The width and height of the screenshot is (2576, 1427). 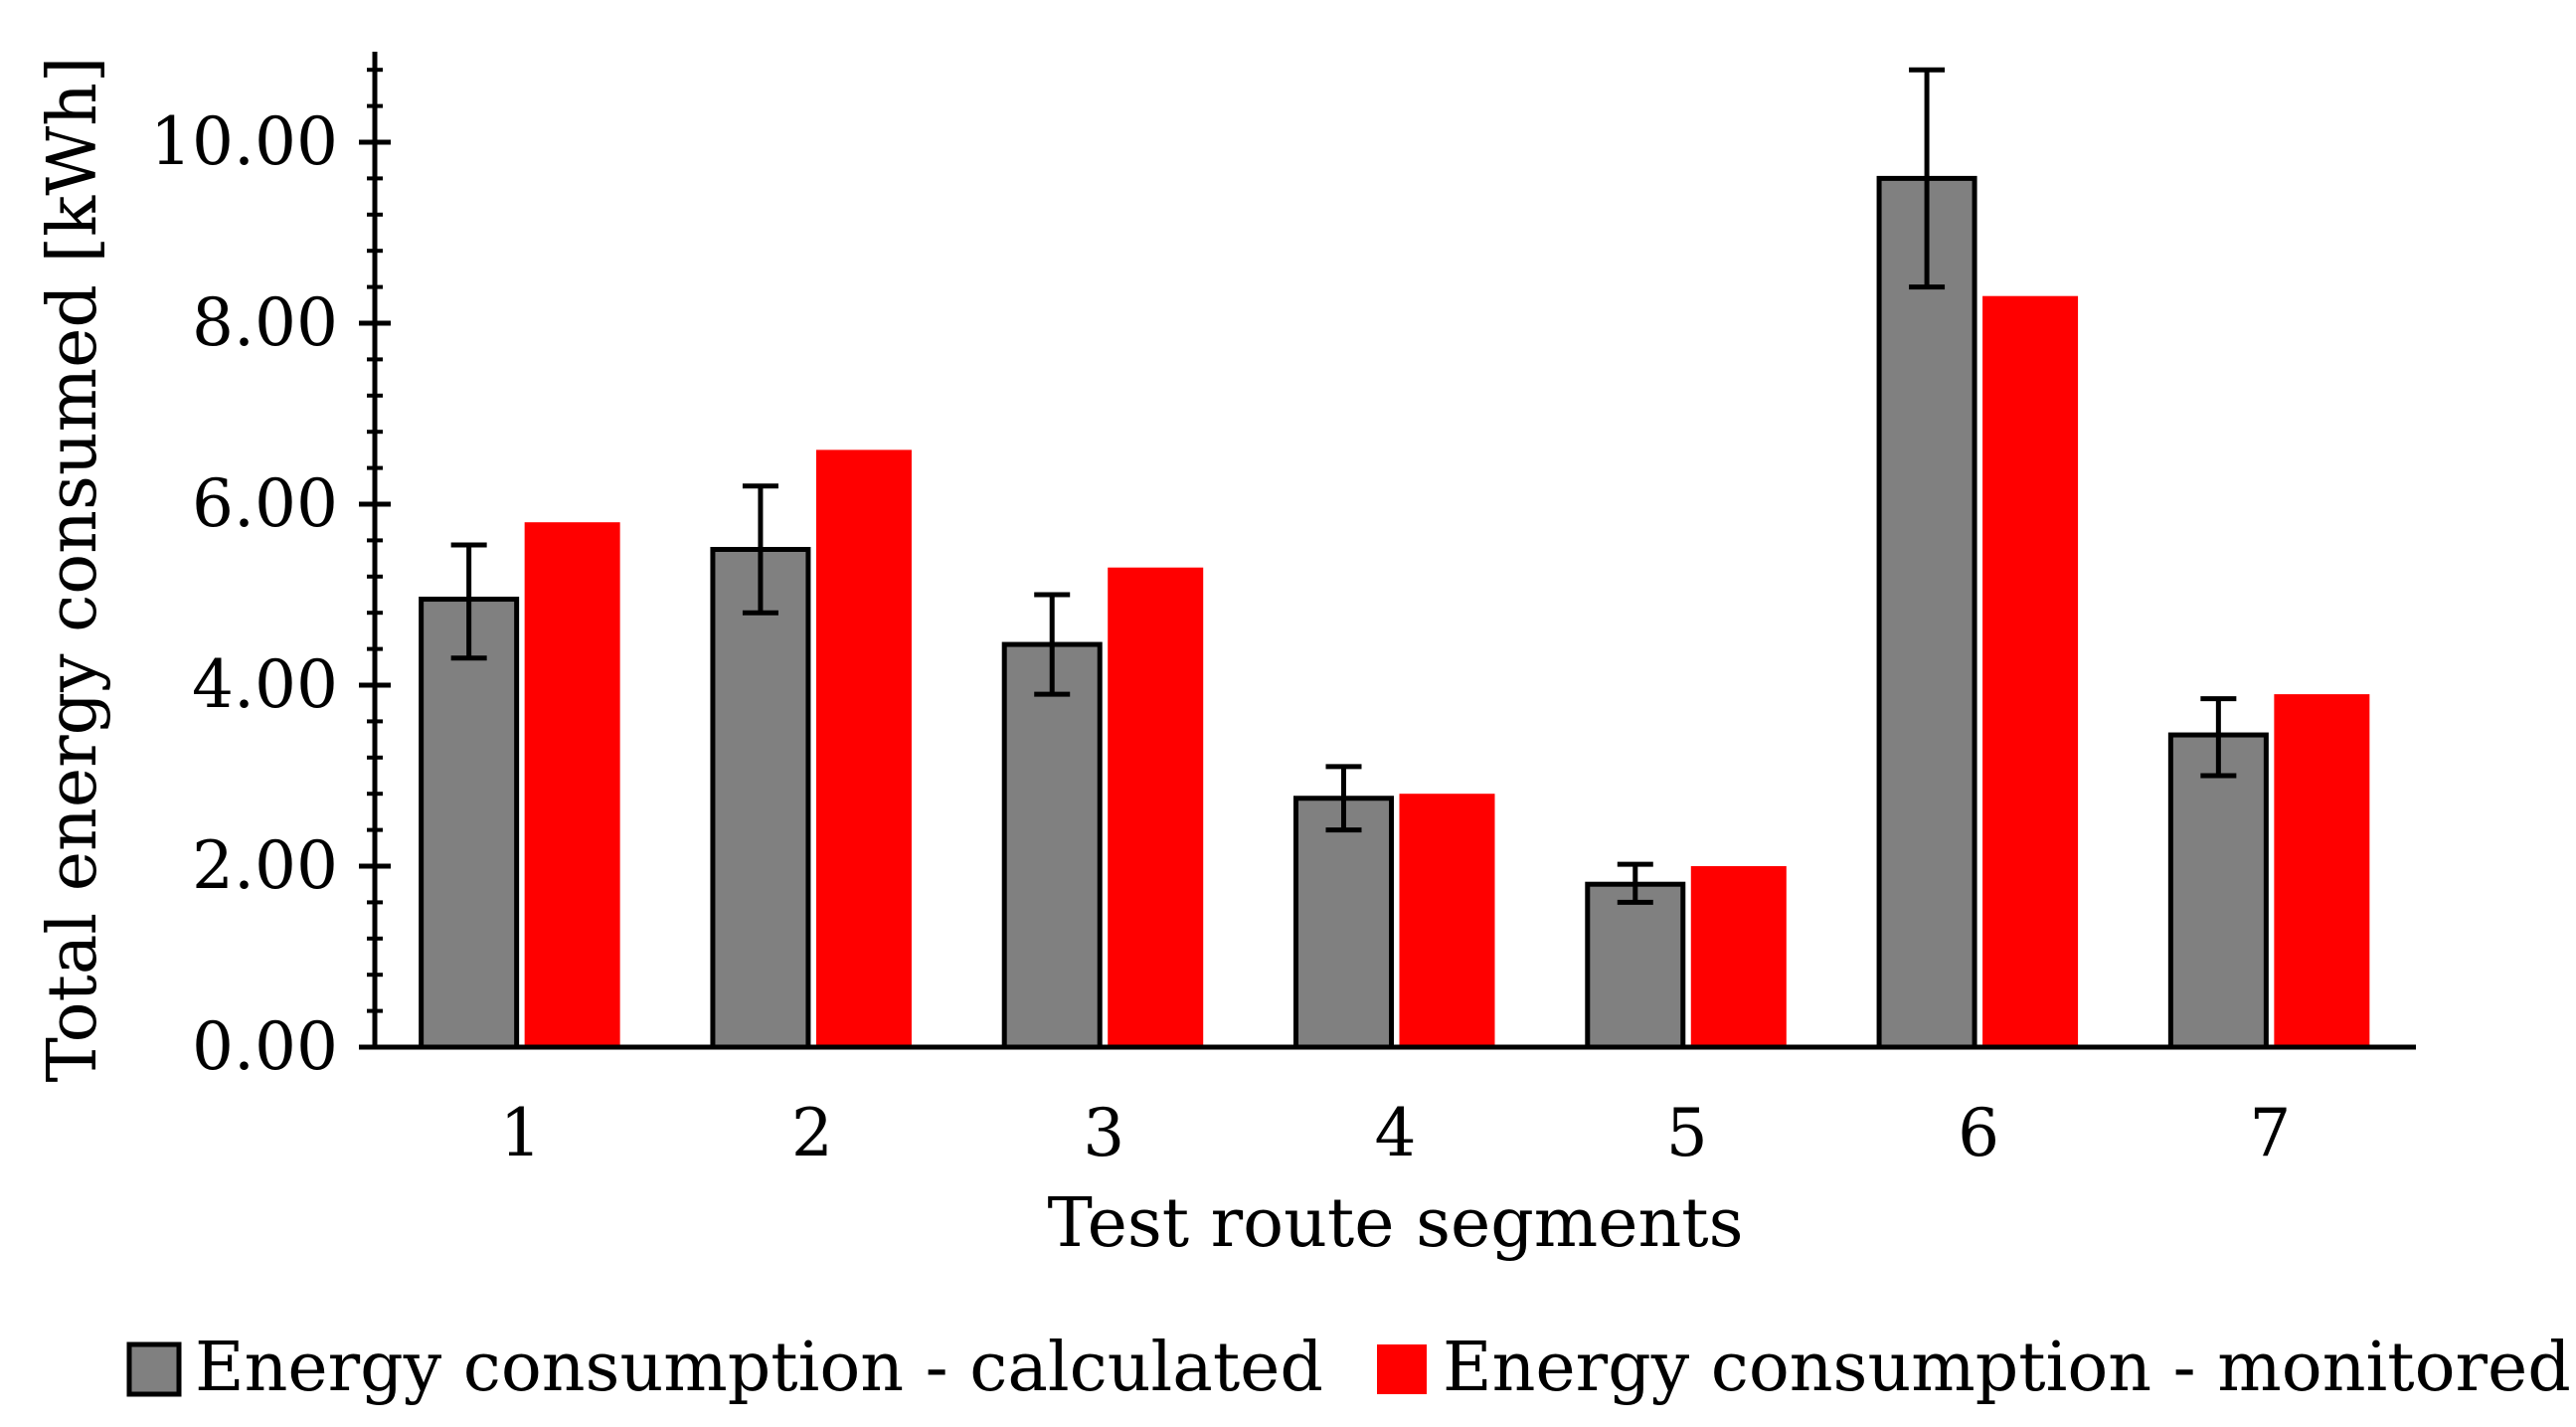 I want to click on x-tick-label-2: 2, so click(x=812, y=1133).